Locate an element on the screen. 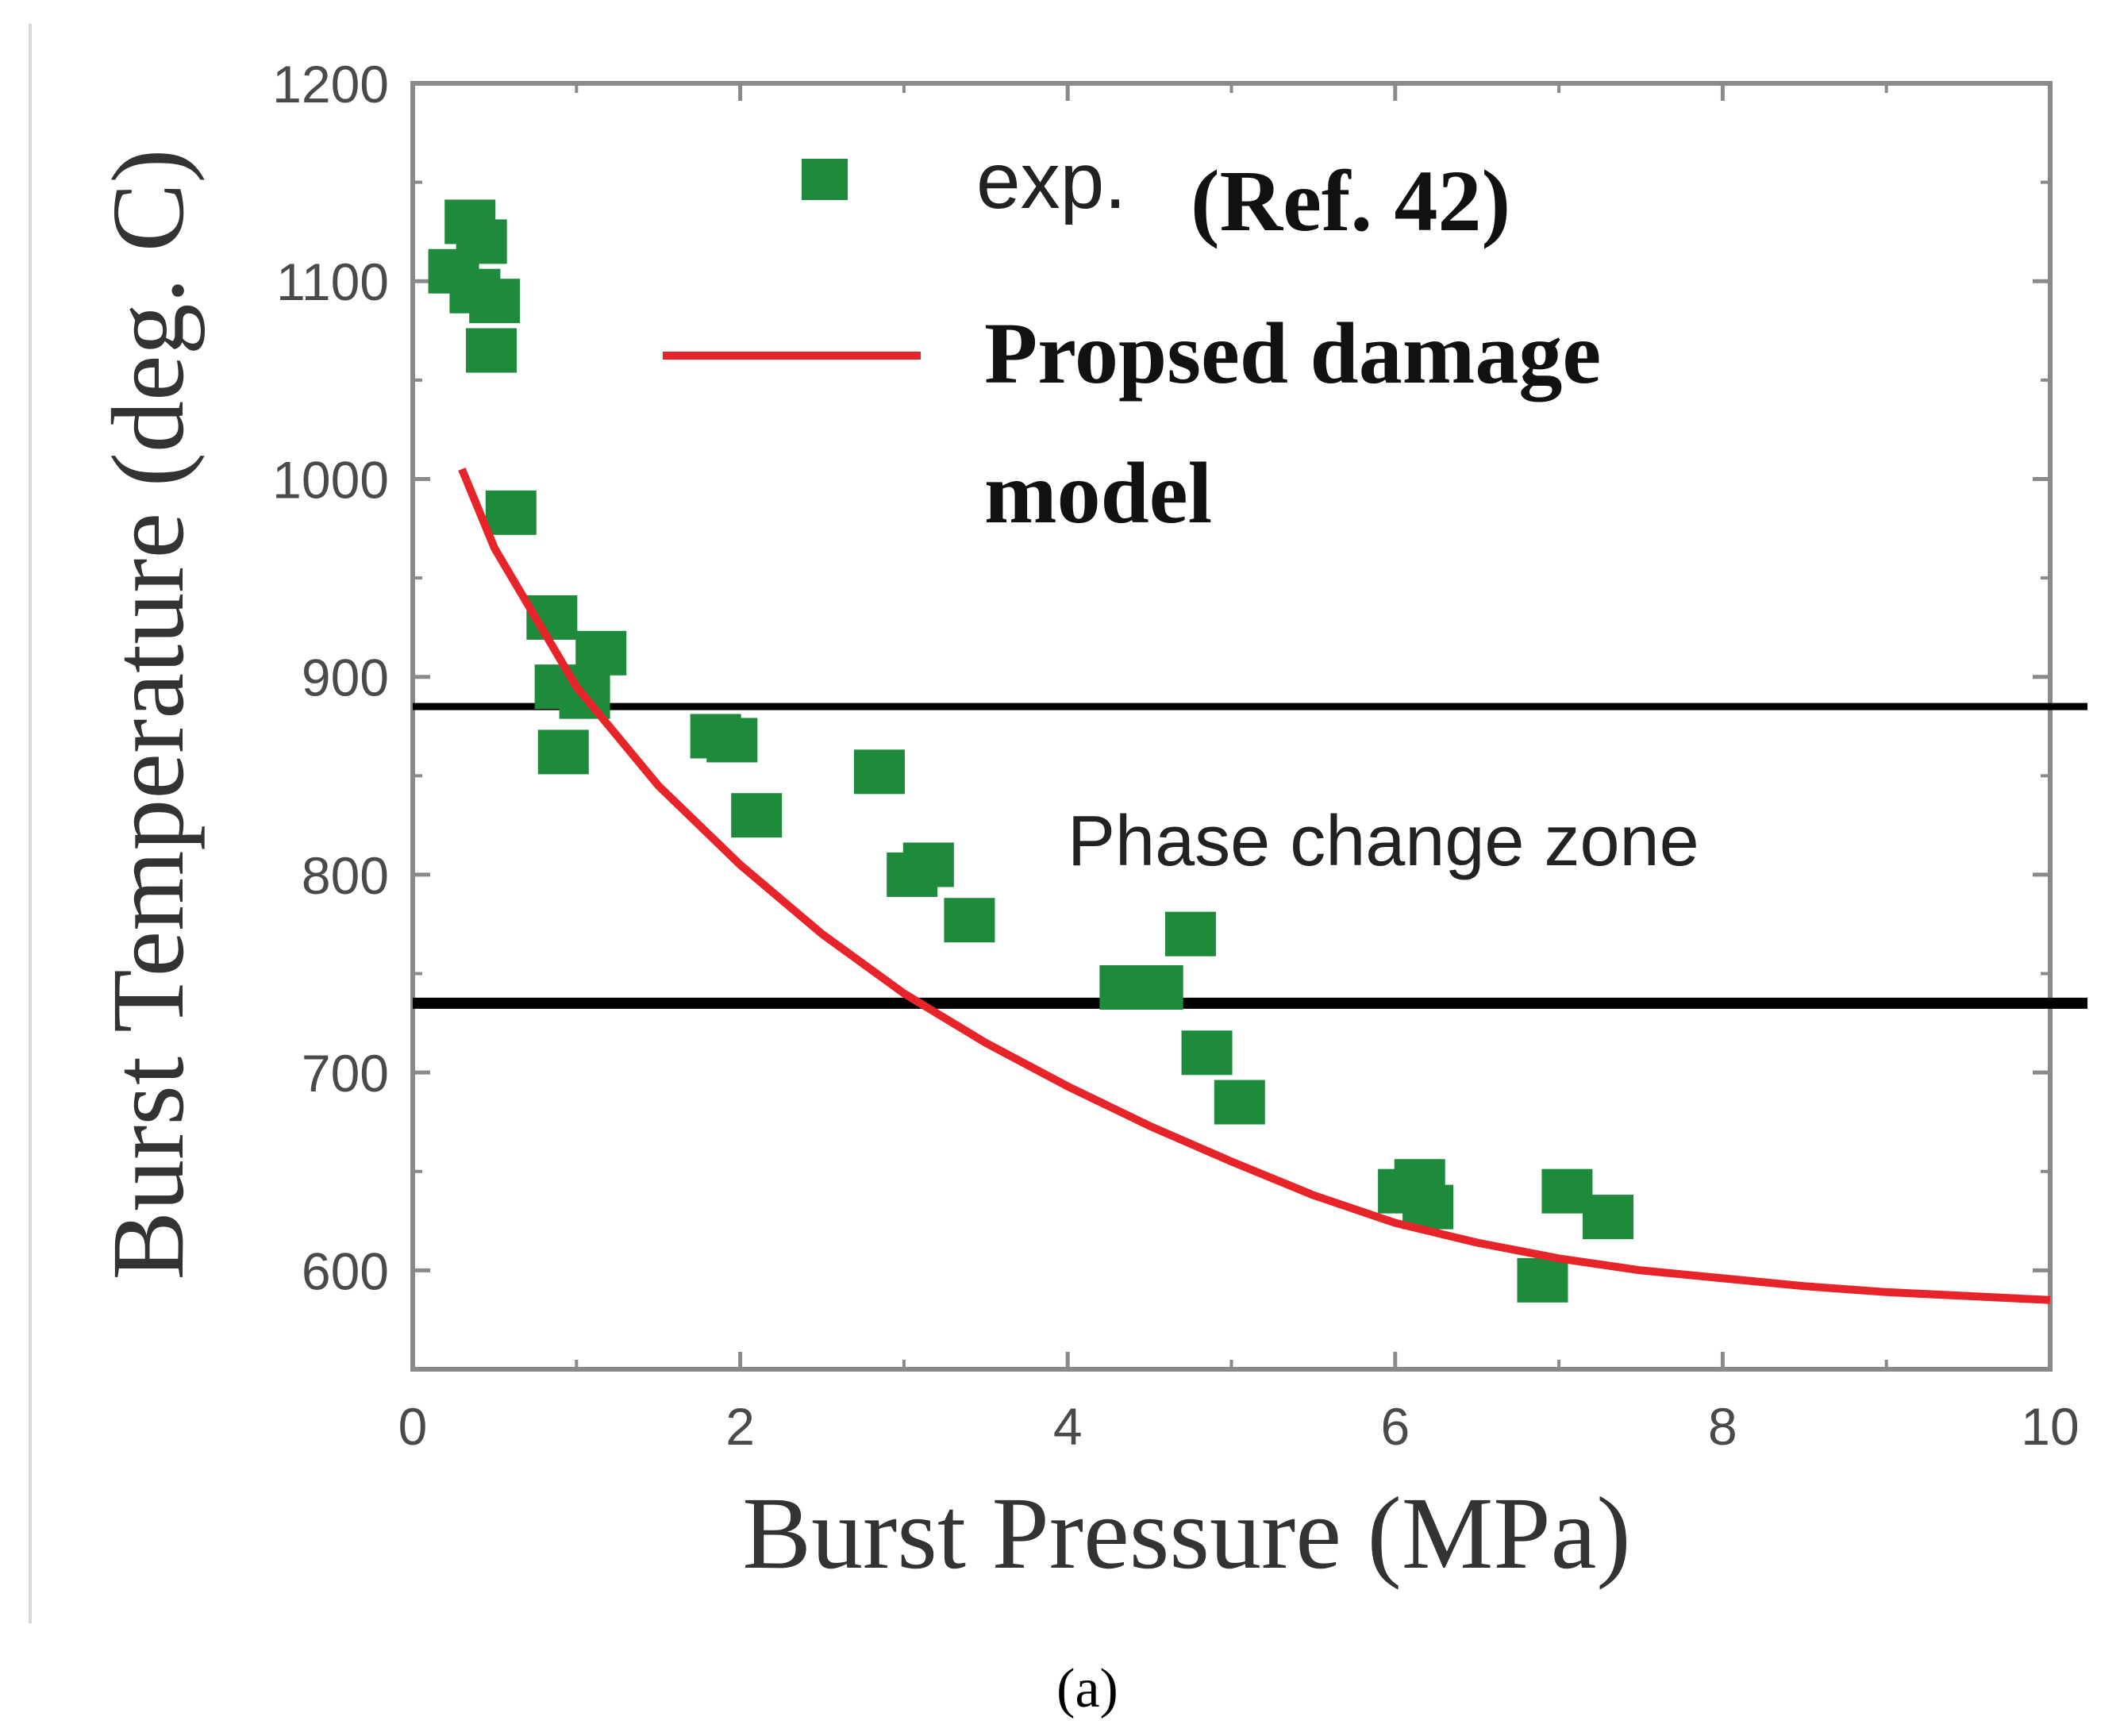 The image size is (2120, 1736). x-tick-label: 10 is located at coordinates (2050, 1426).